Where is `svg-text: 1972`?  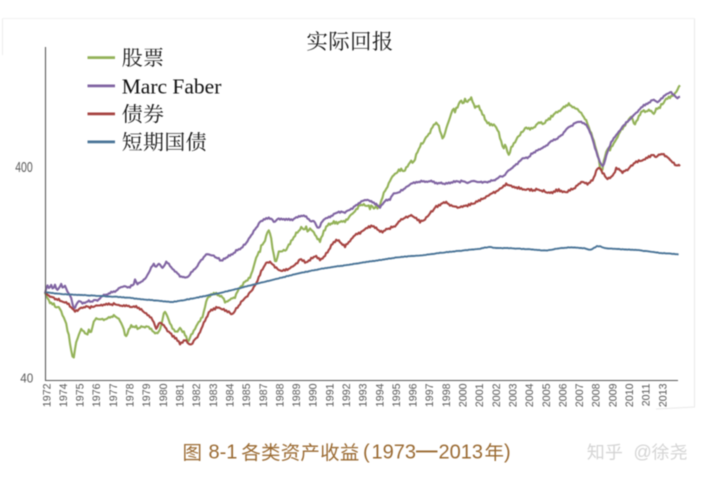
svg-text: 1972 is located at coordinates (47, 395).